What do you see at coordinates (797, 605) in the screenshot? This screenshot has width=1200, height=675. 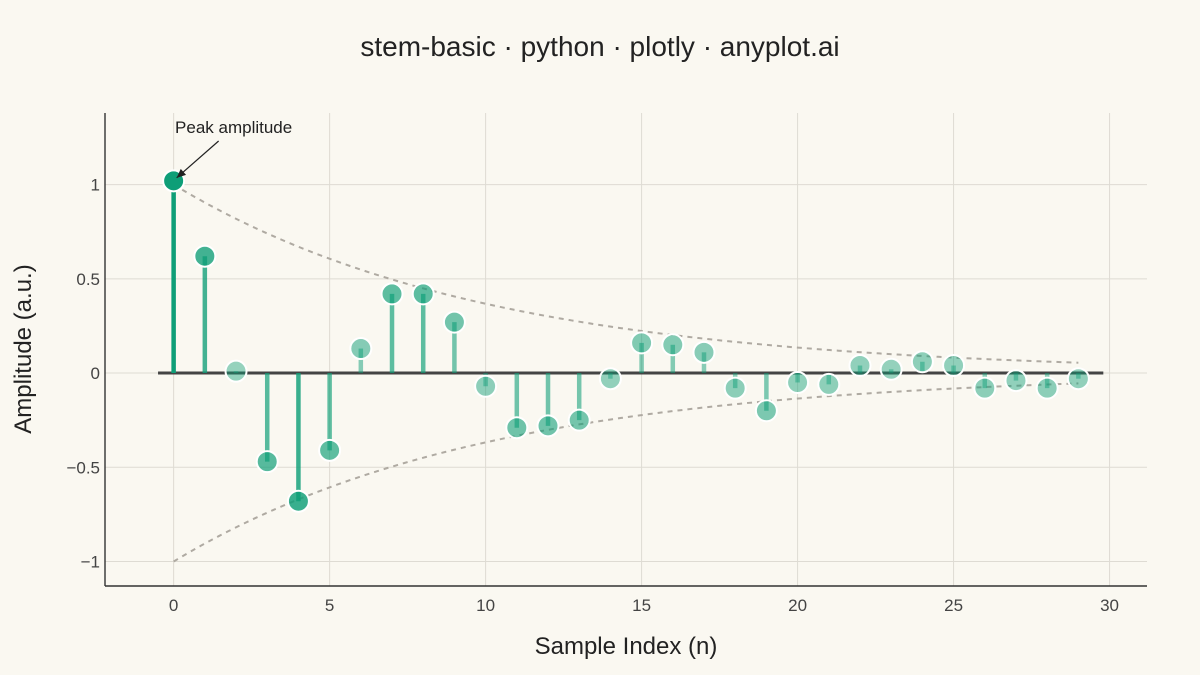 I see `x-tick-label: 20` at bounding box center [797, 605].